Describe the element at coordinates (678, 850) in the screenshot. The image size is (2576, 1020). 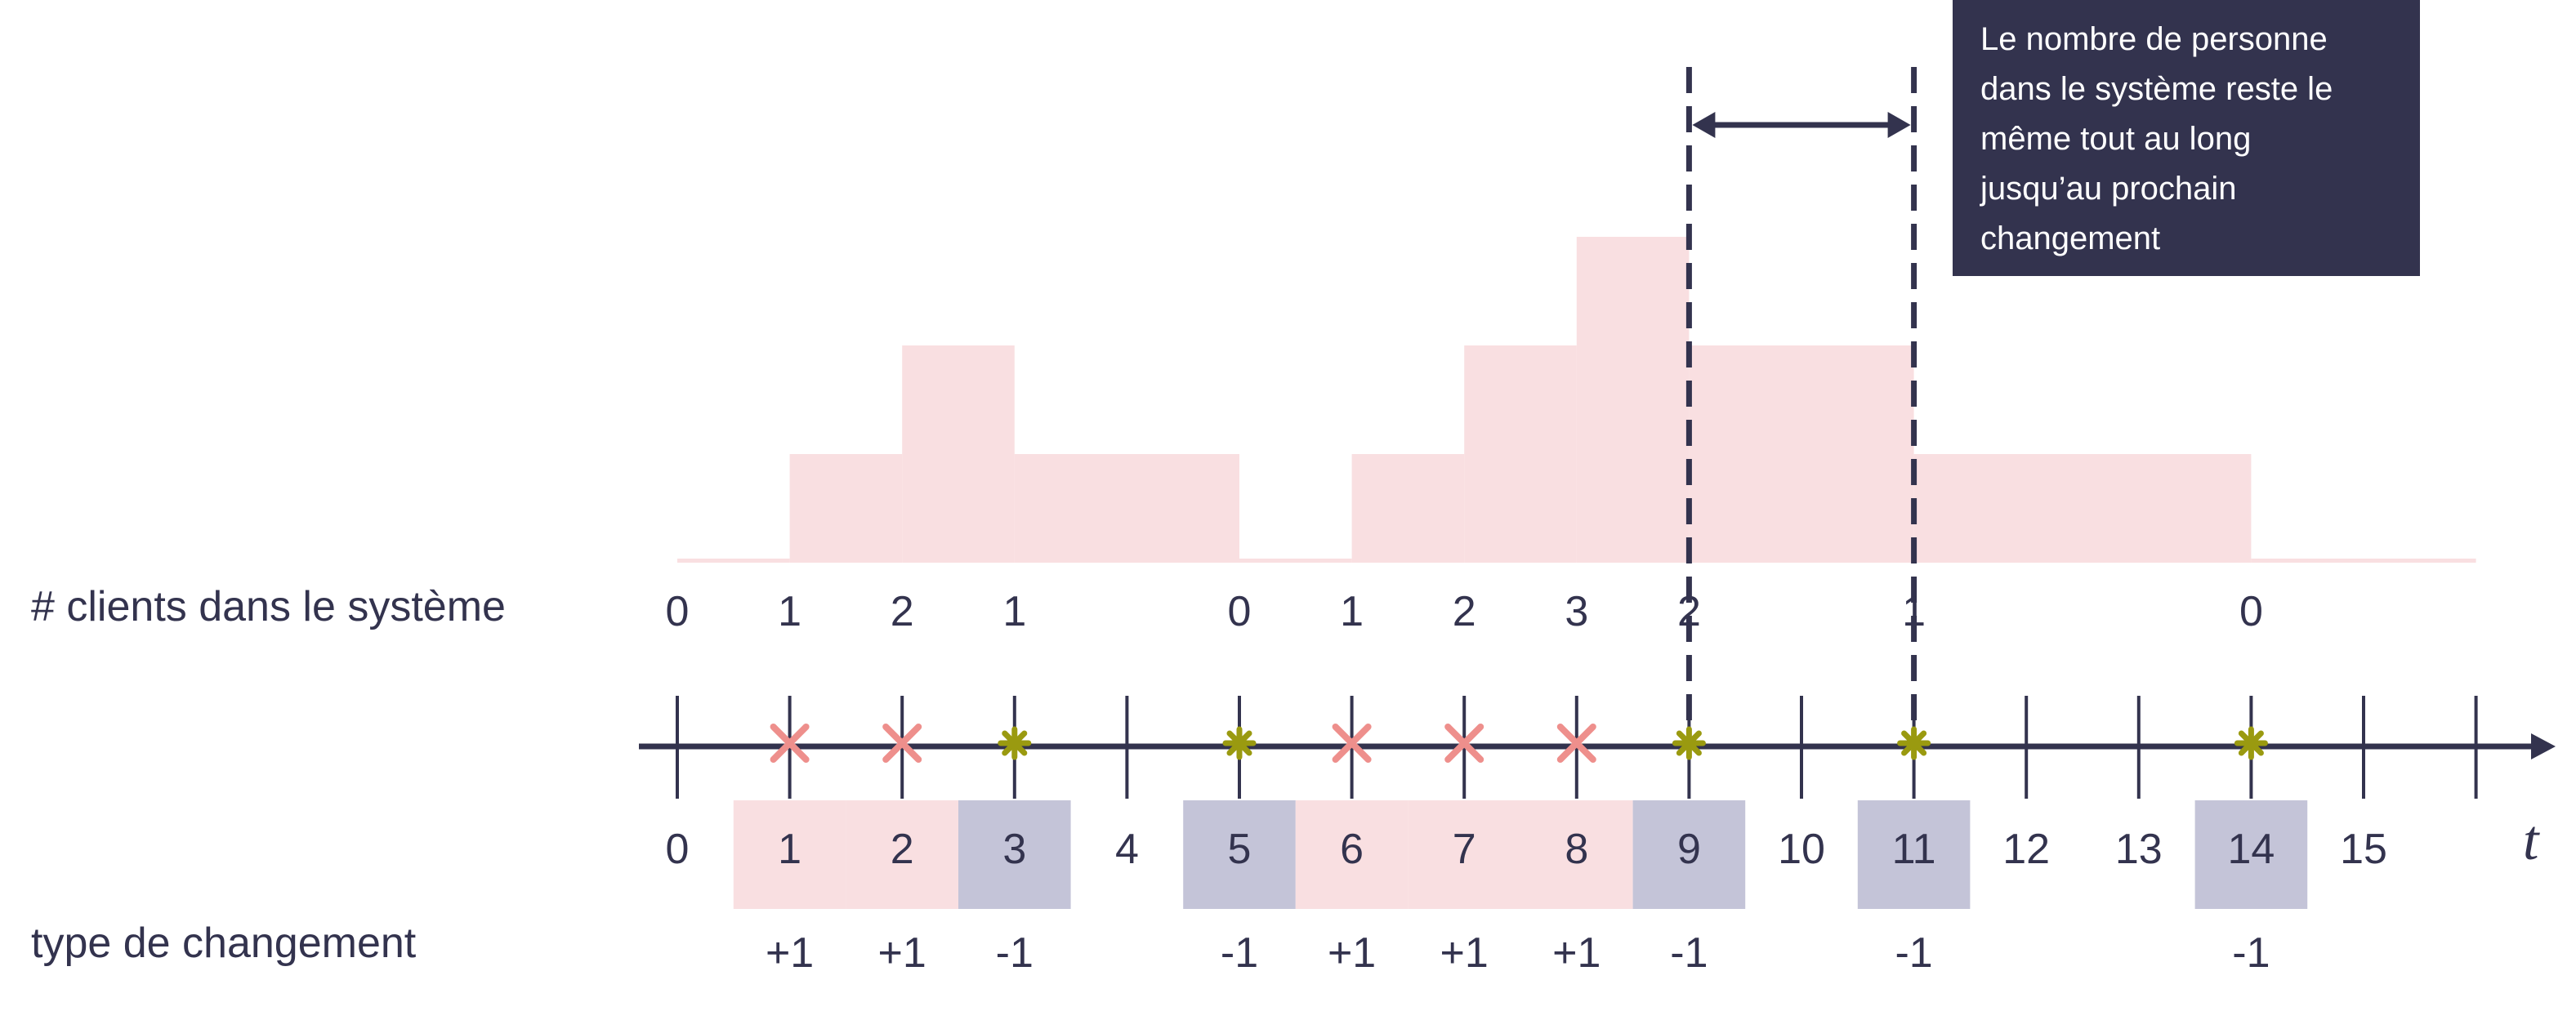
I see `time-tick-label: 0` at that location.